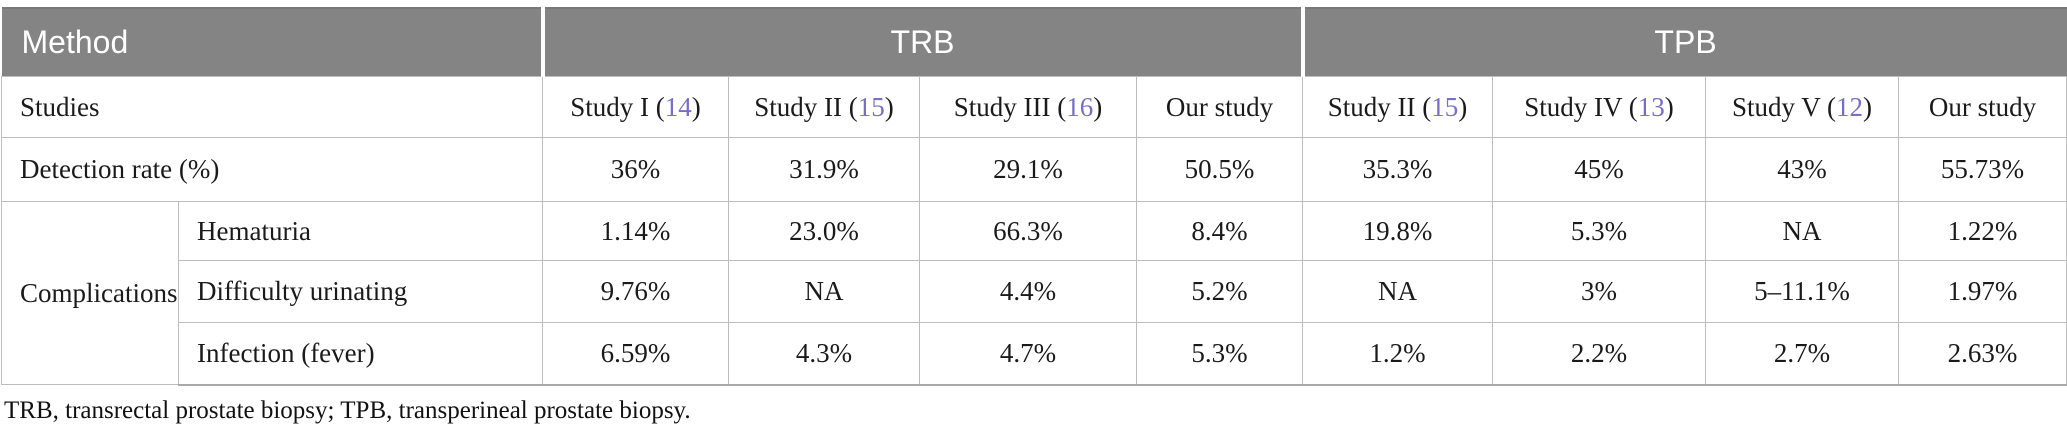 The image size is (2067, 432). Describe the element at coordinates (1220, 291) in the screenshot. I see `complication-value-cell: 5.2%` at that location.